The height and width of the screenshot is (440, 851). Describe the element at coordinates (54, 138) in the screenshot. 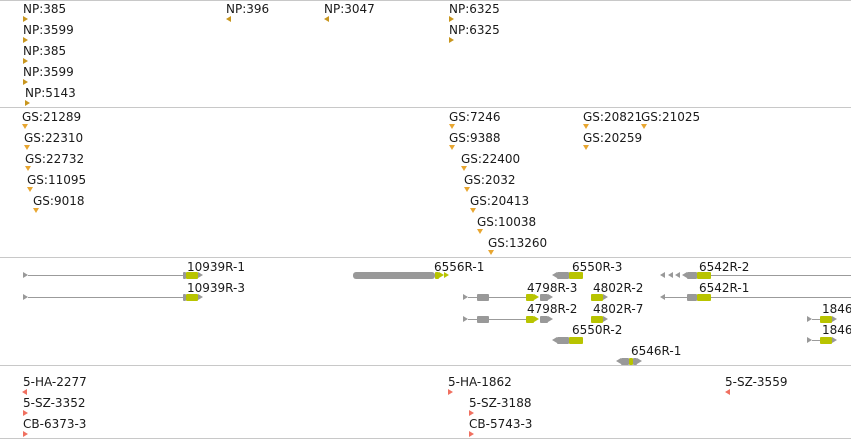

I see `gs-feature-label: GS:22310` at that location.